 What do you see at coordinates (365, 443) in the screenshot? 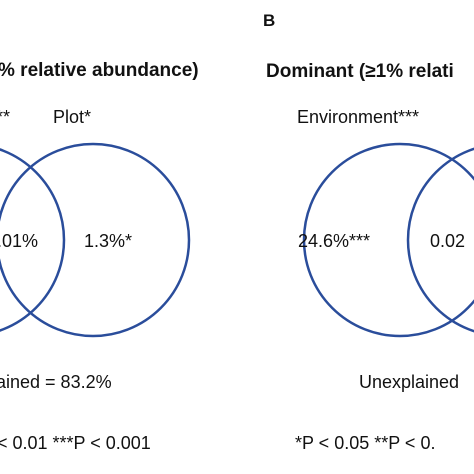
I see `panel-b-significance-legend: *P < 0.05 **P < 0.` at bounding box center [365, 443].